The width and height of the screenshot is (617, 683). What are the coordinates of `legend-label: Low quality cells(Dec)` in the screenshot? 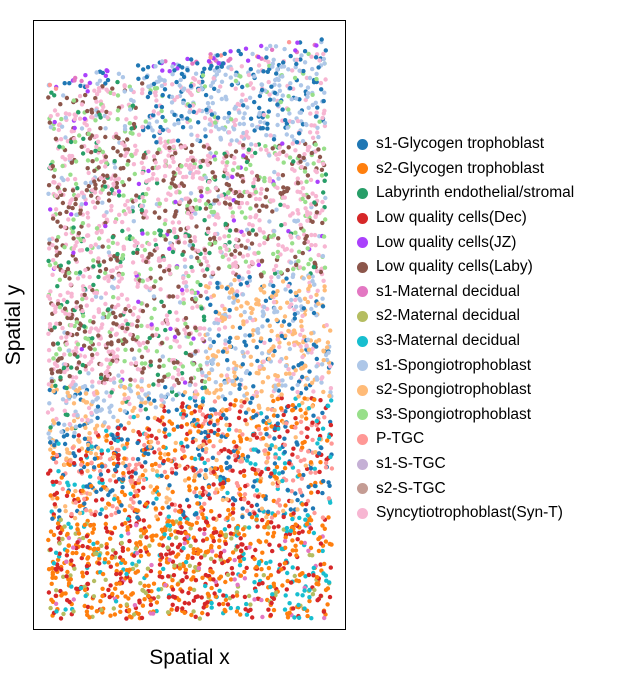 It's located at (451, 218).